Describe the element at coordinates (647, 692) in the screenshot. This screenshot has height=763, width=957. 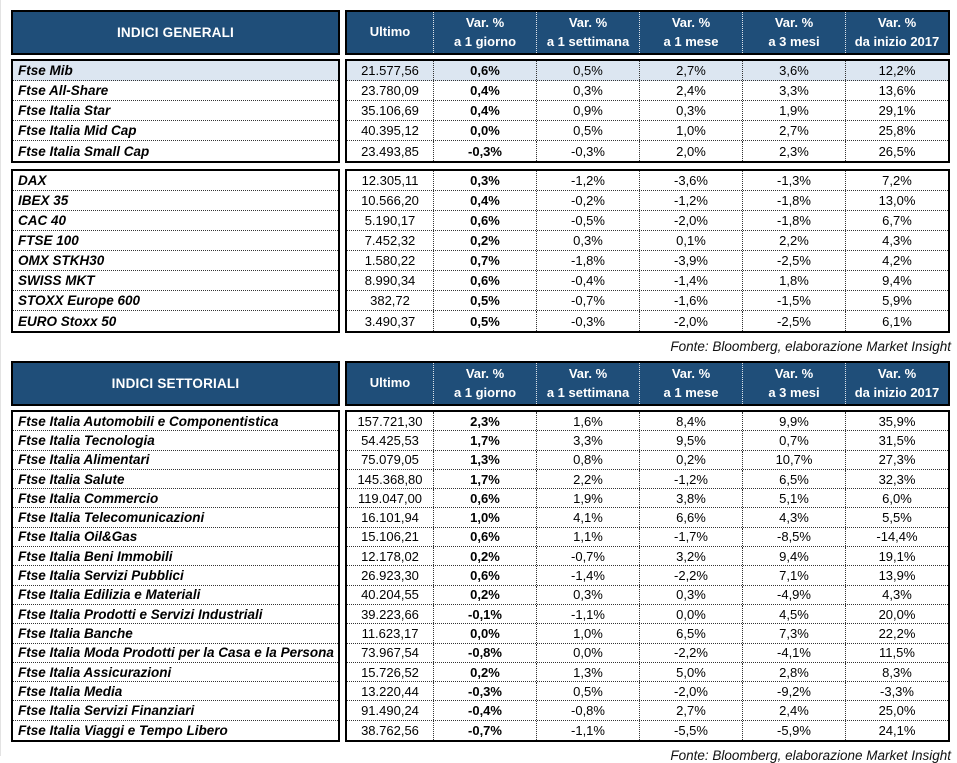
I see `index-values-row: 13.220,44 -0,3% 0,5% -2,0% -9,2% -3,3%` at that location.